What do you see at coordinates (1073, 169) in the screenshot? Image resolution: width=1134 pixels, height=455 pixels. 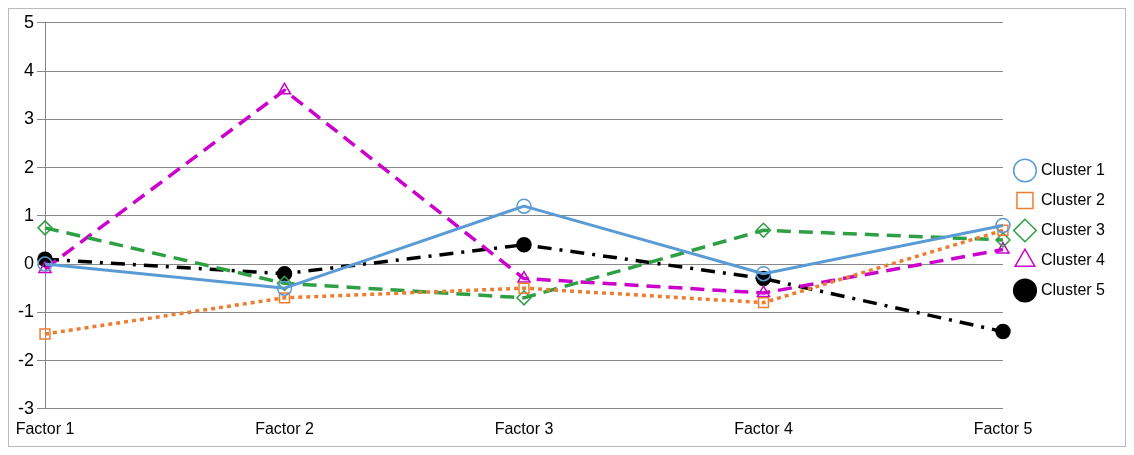 I see `legend-label: Cluster 1` at bounding box center [1073, 169].